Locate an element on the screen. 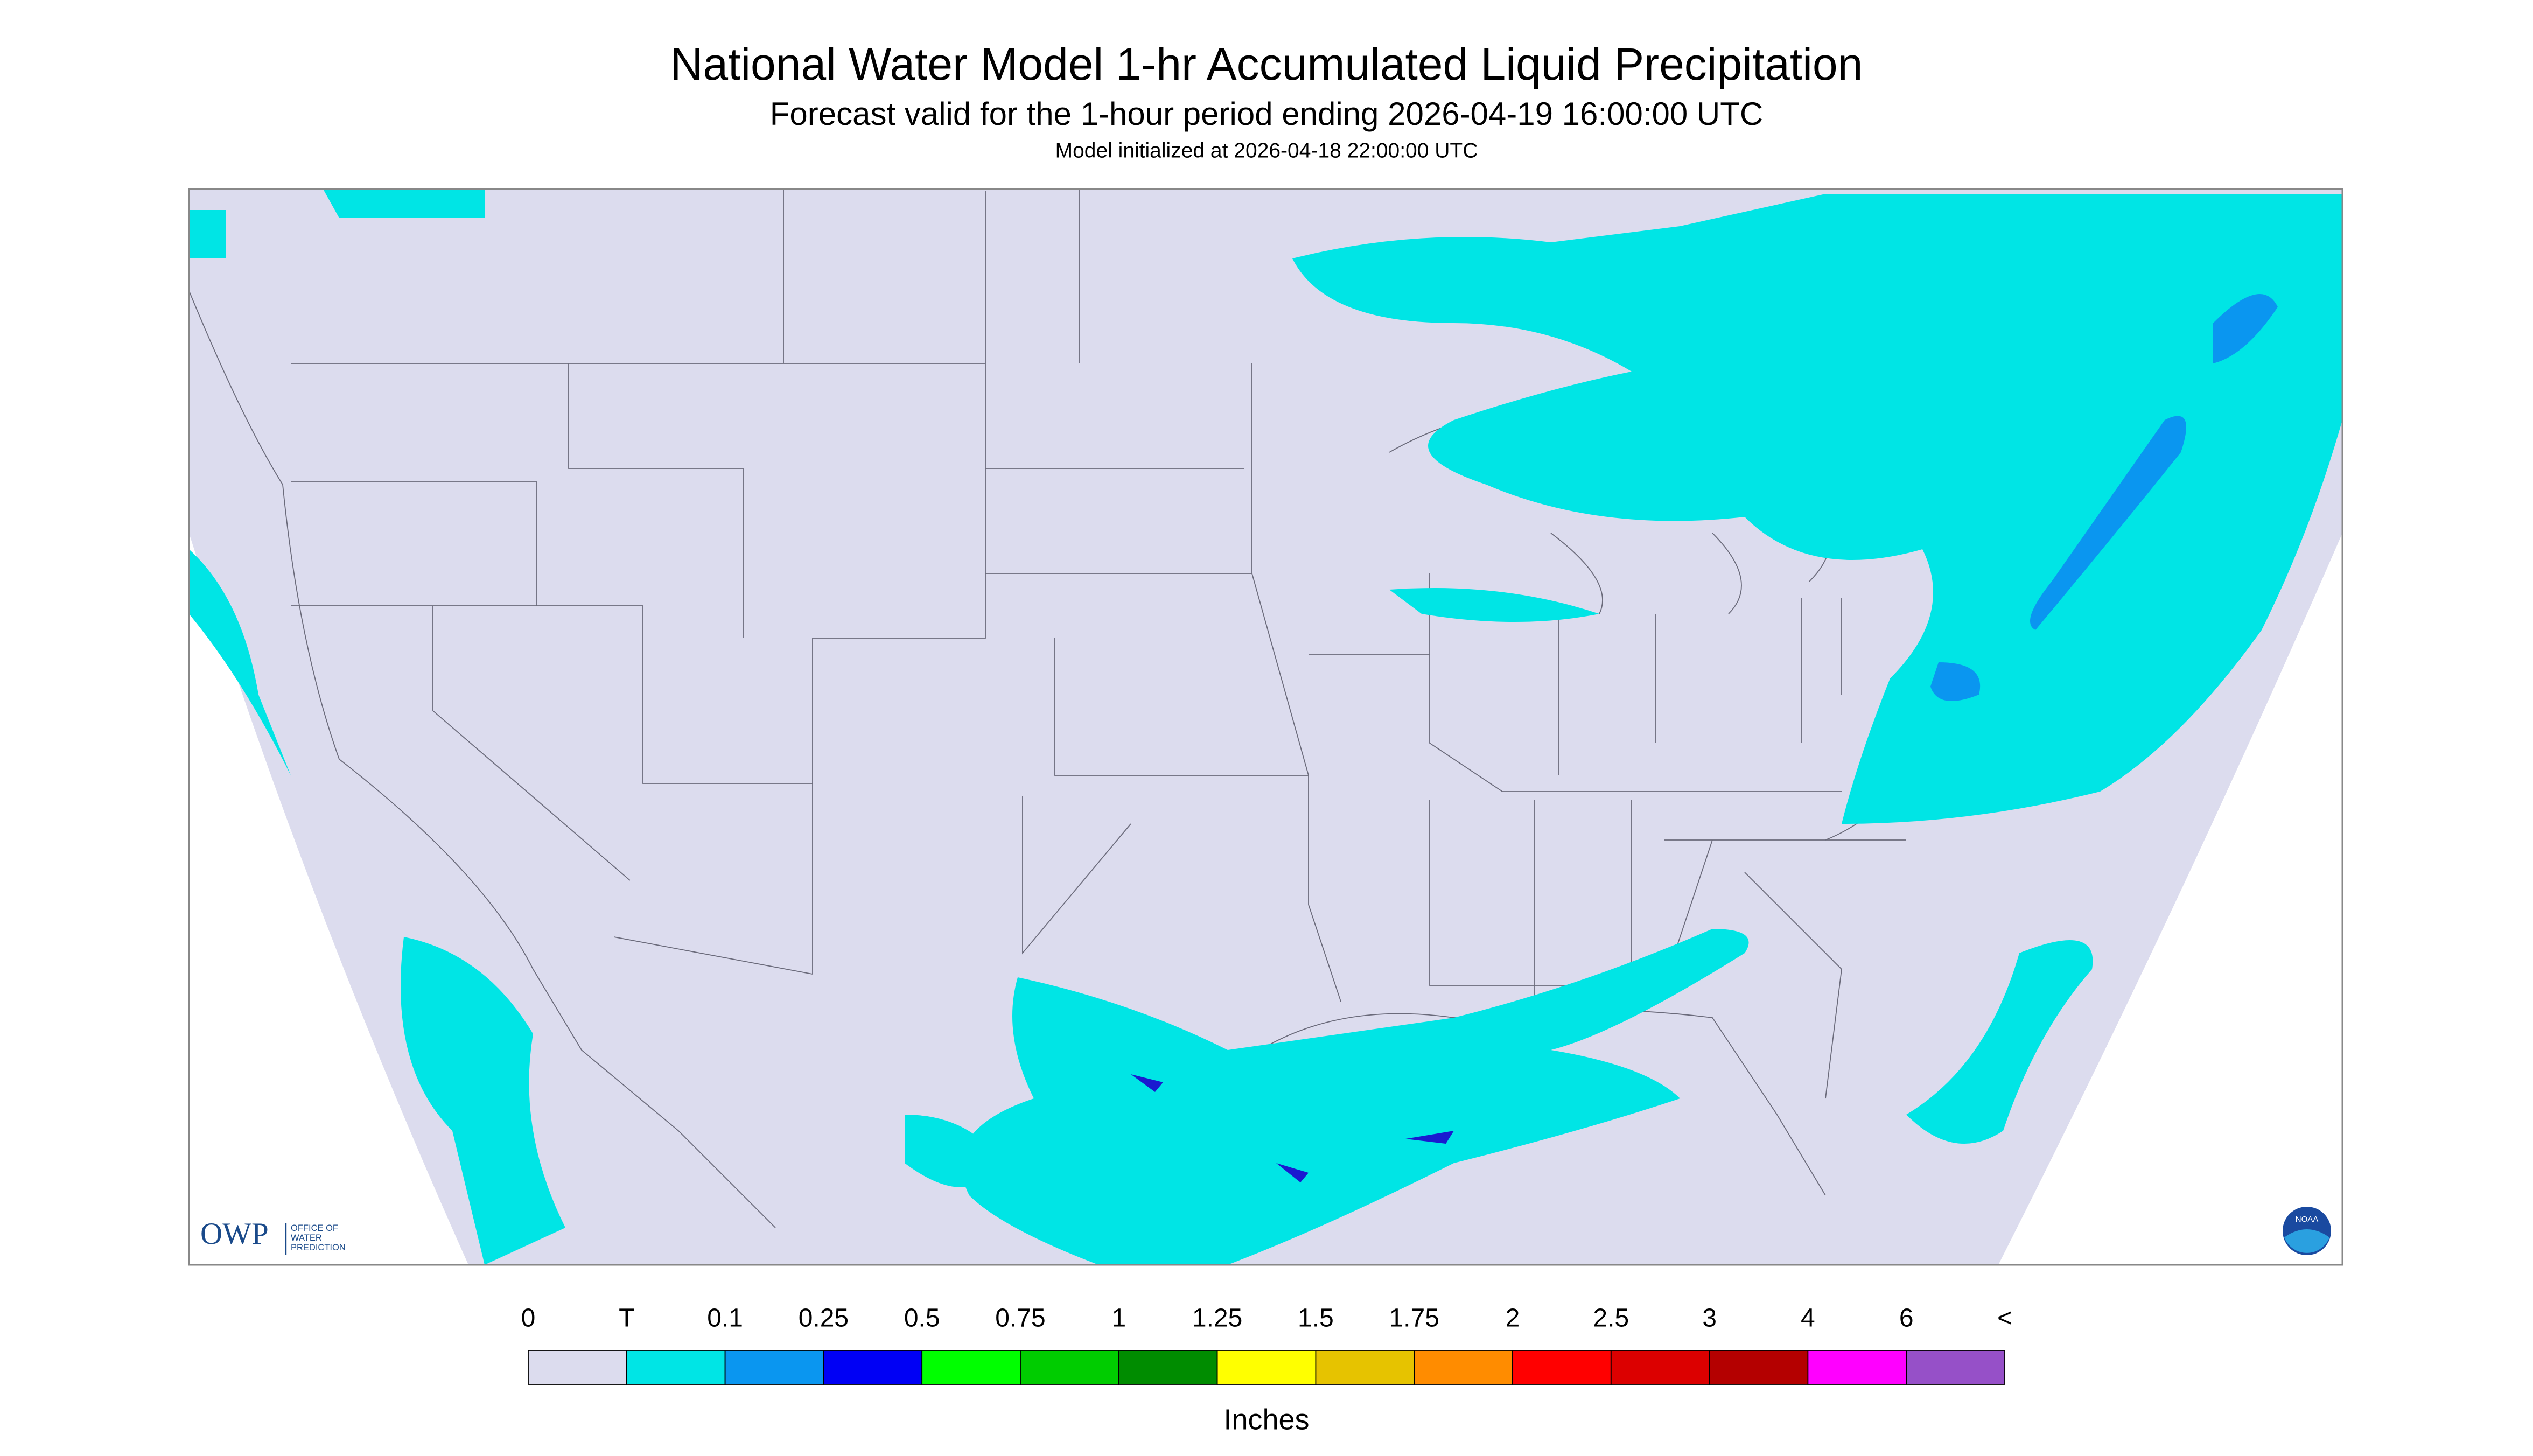 This screenshot has width=2533, height=1456. noaa-logo: NOAA is located at coordinates (2307, 1231).